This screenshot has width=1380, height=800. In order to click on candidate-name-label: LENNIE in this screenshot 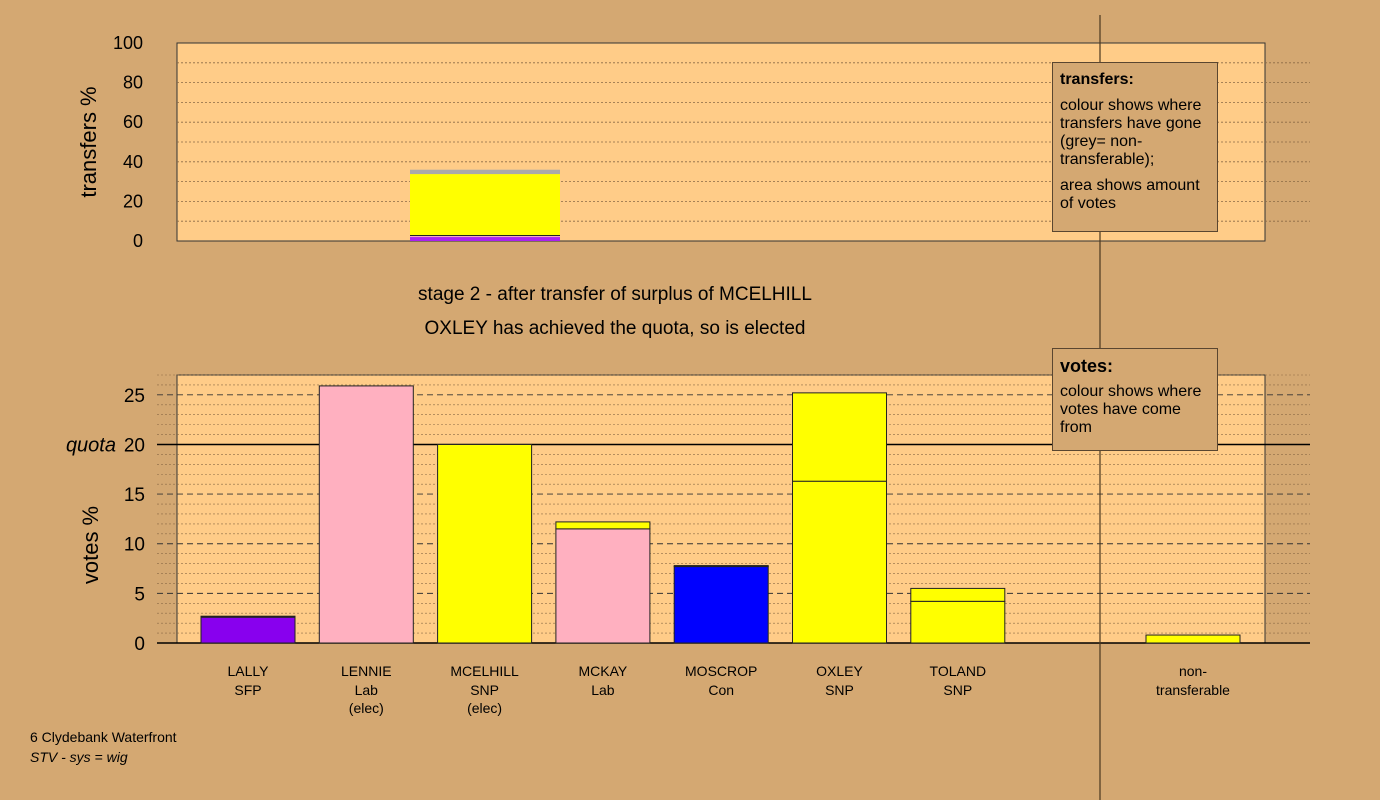, I will do `click(366, 671)`.